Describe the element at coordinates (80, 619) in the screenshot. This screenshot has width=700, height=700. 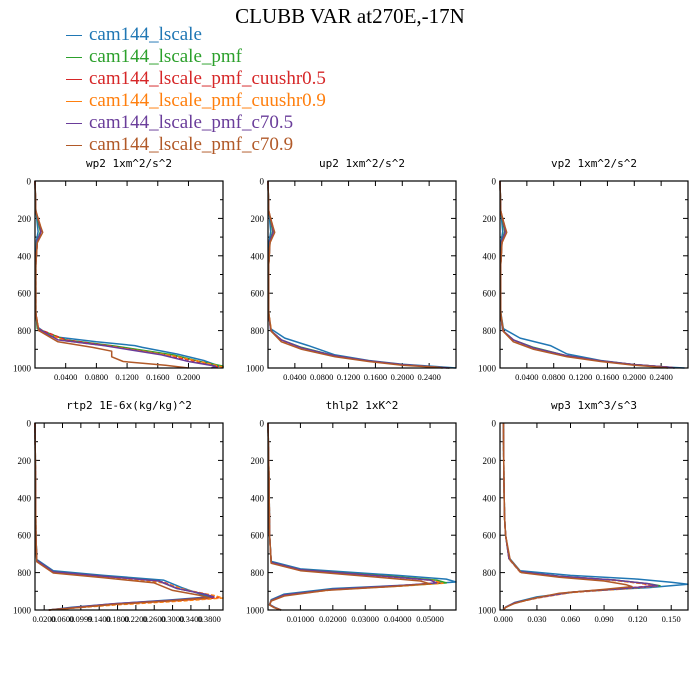
I see `x-tick-label: 0.0999` at that location.